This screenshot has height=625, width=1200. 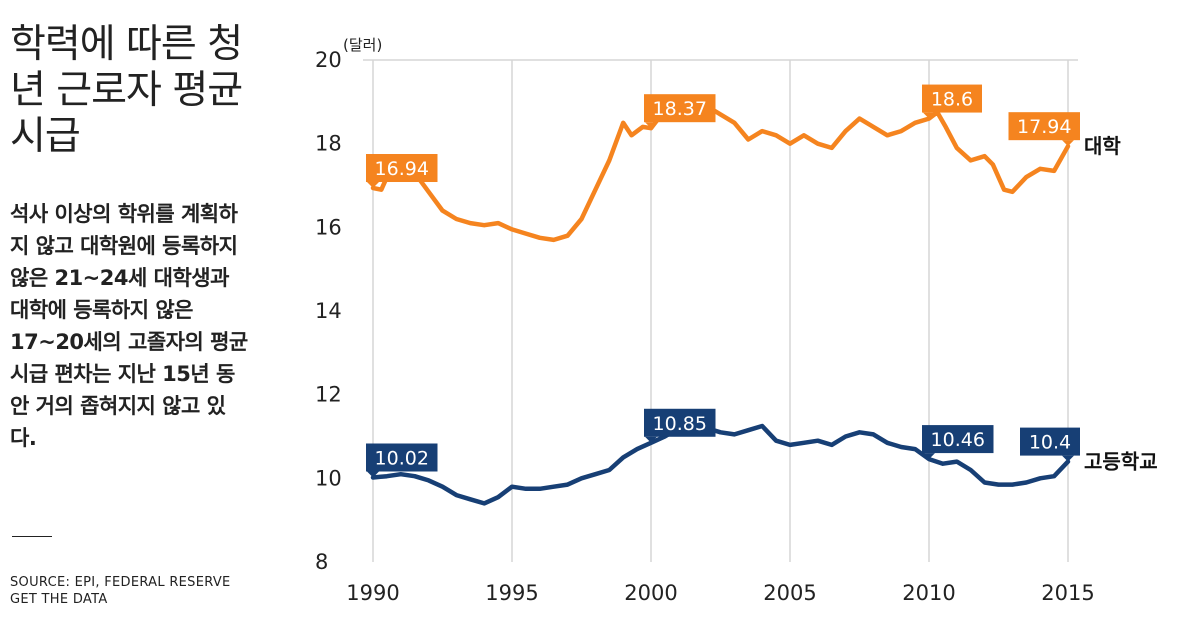 I want to click on series-label: 고등학교, so click(x=1121, y=462).